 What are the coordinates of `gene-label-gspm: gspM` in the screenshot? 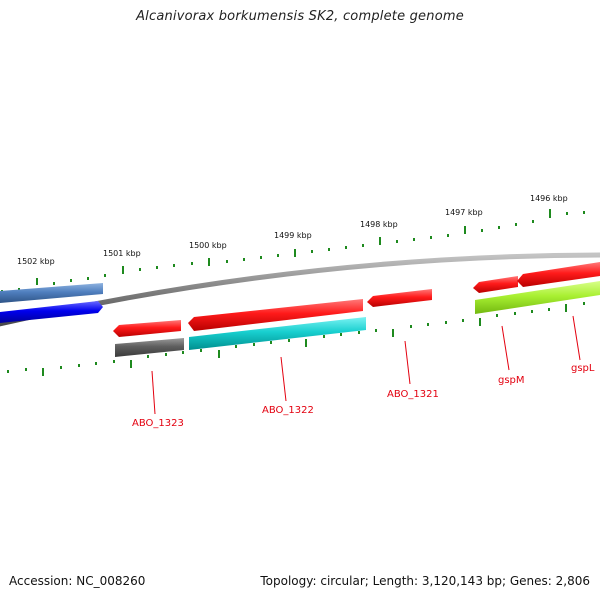 It's located at (511, 380).